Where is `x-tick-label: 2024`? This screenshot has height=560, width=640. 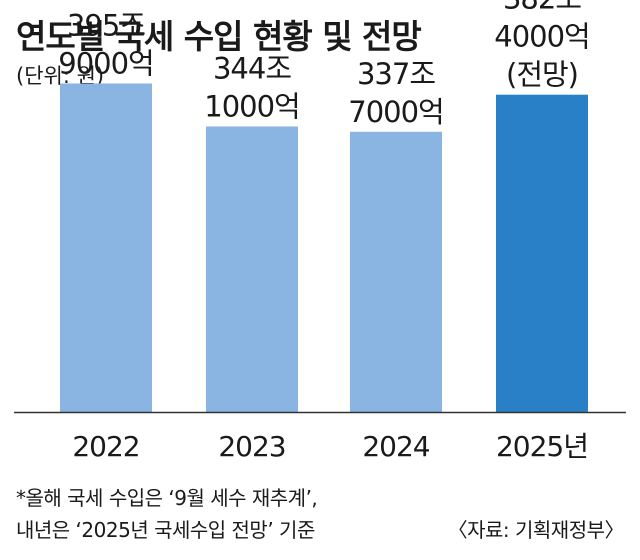
x-tick-label: 2024 is located at coordinates (395, 446).